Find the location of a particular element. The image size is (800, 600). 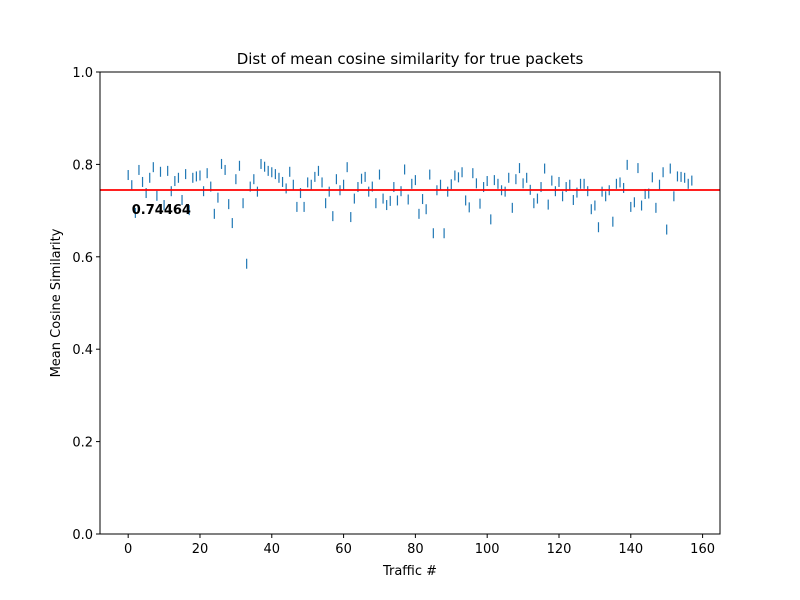

y-tick-label: 1.0 is located at coordinates (82, 73).